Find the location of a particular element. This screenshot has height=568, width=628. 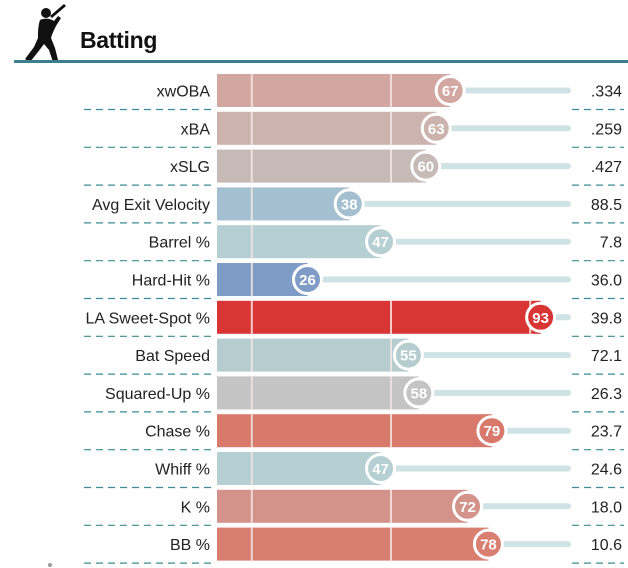

title-rule is located at coordinates (321, 61).